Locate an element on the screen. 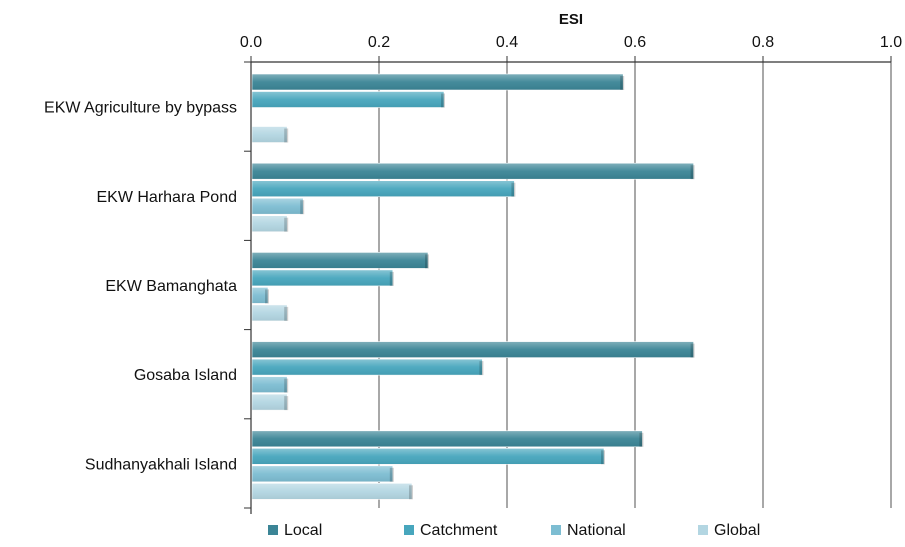 The image size is (905, 547). bar-gloss-national-ekw-harhara-pond is located at coordinates (278, 206).